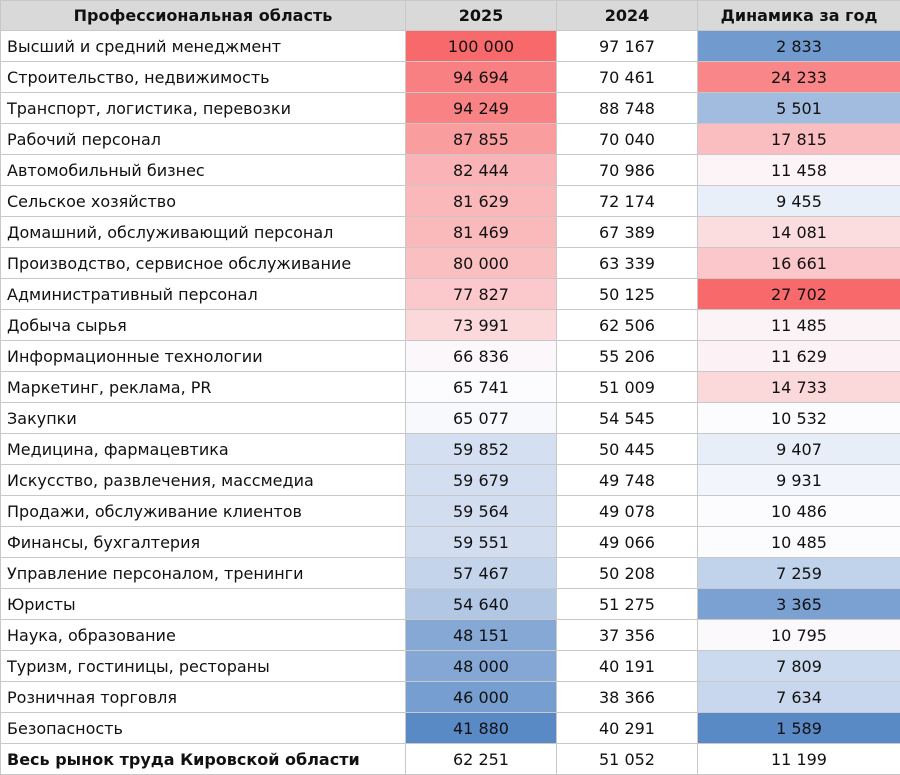 The width and height of the screenshot is (900, 775). What do you see at coordinates (799, 573) in the screenshot?
I see `row-dynamic-value: 7 259` at bounding box center [799, 573].